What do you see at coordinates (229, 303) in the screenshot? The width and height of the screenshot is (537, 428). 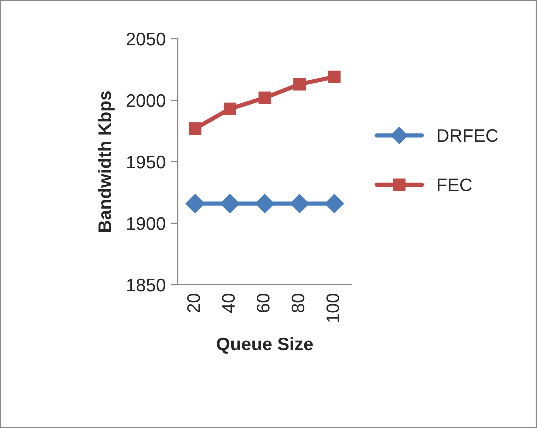 I see `x-tick-label: 40` at bounding box center [229, 303].